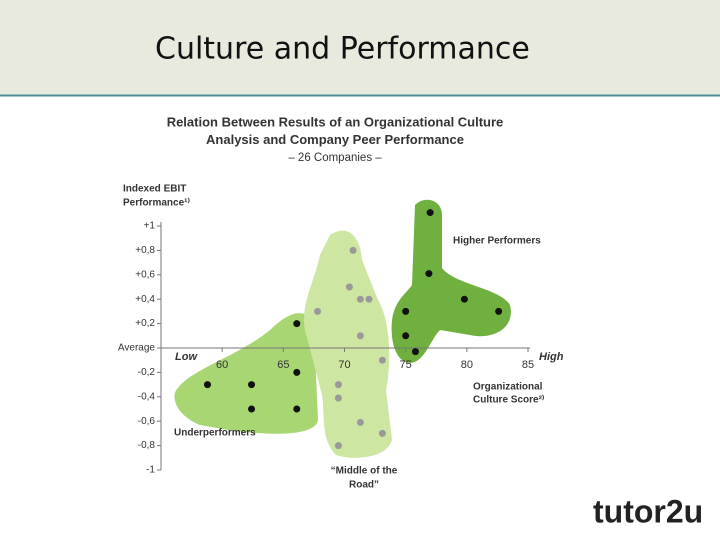 This screenshot has height=540, width=720. Describe the element at coordinates (283, 365) in the screenshot. I see `x-tick-label: 65` at that location.